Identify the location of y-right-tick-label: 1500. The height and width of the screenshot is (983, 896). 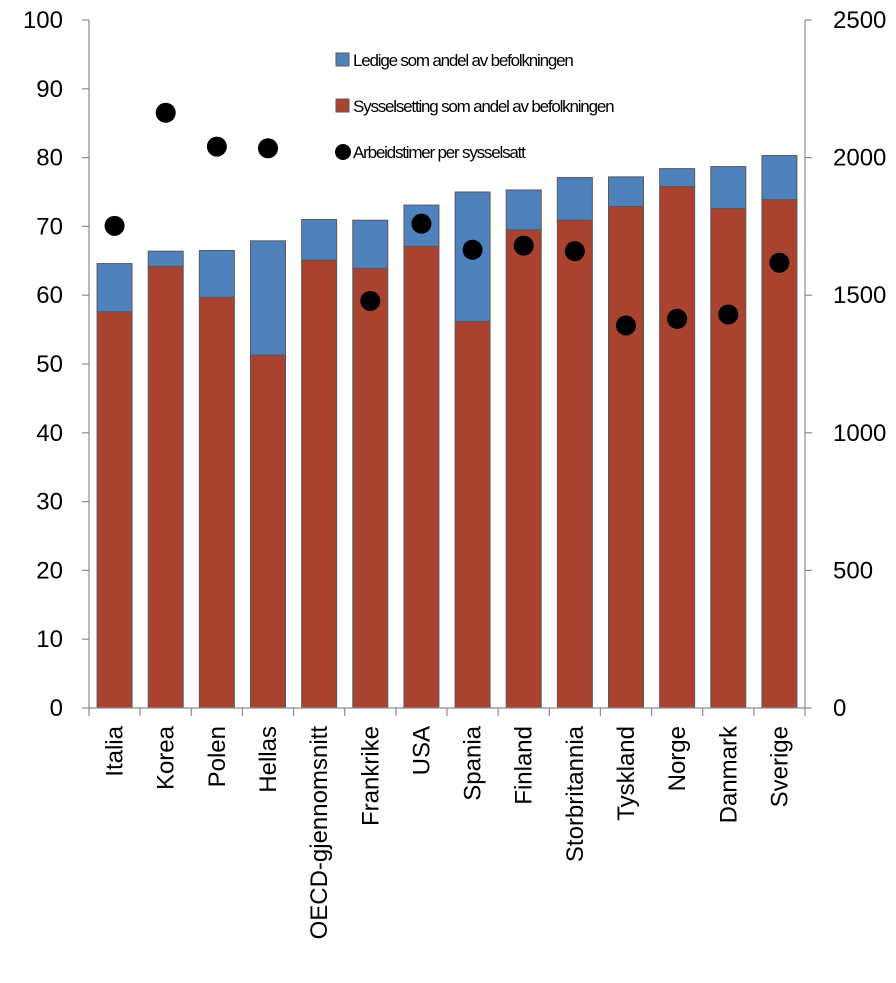
(859, 295).